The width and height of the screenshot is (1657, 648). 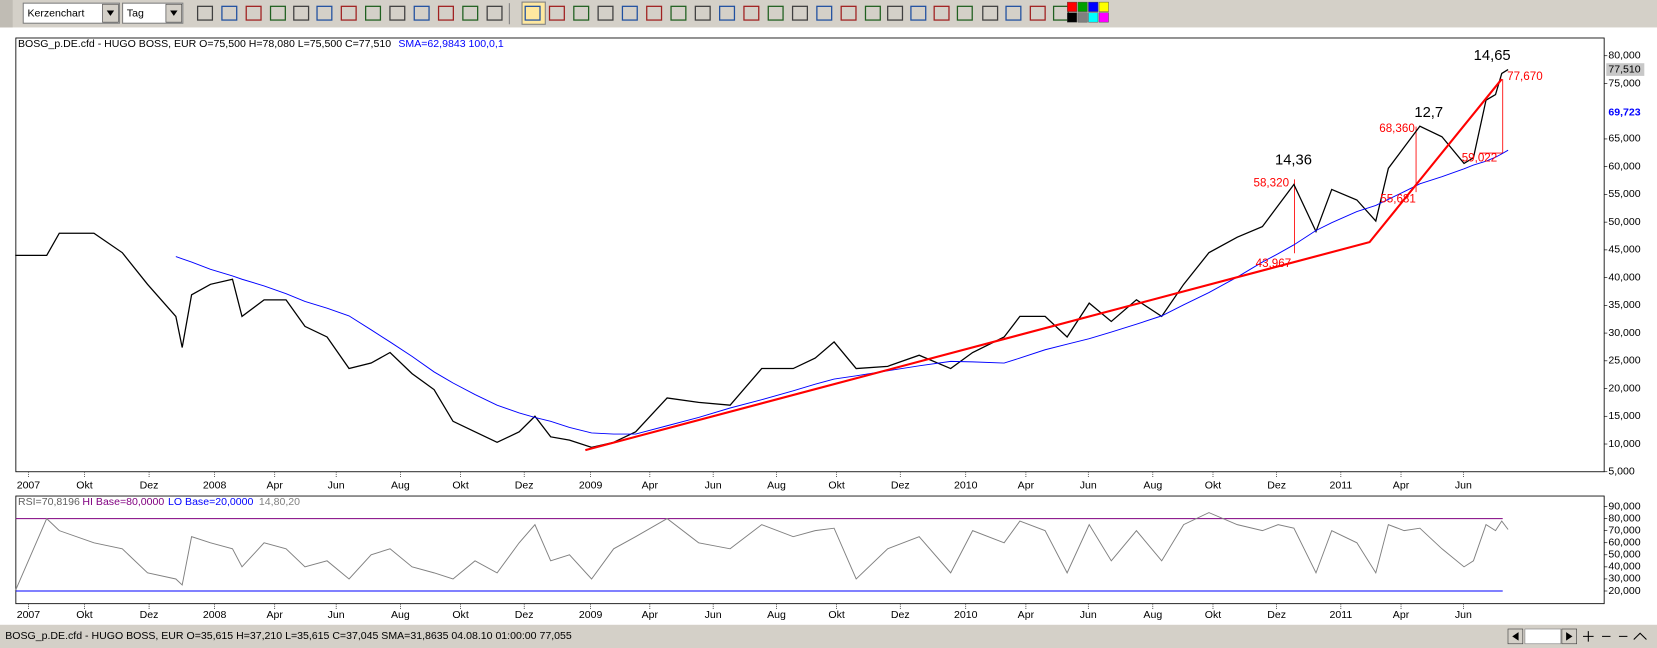 What do you see at coordinates (71, 13) in the screenshot?
I see `chart-type-select` at bounding box center [71, 13].